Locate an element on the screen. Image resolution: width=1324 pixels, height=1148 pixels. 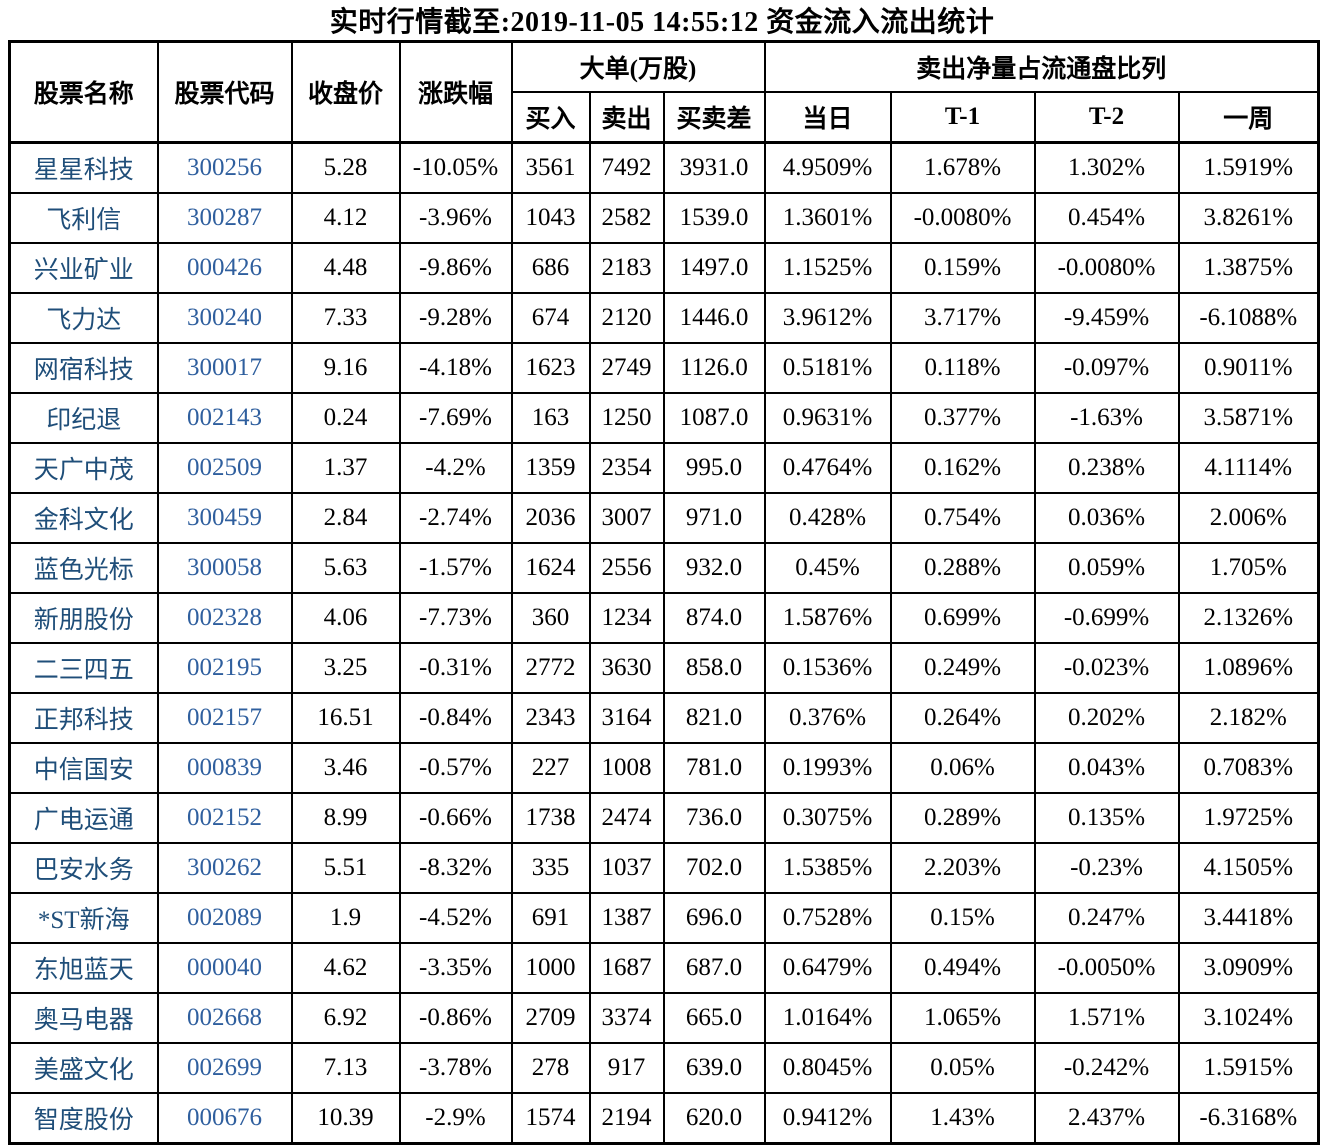
close-cell: 4.12 is located at coordinates (345, 218).